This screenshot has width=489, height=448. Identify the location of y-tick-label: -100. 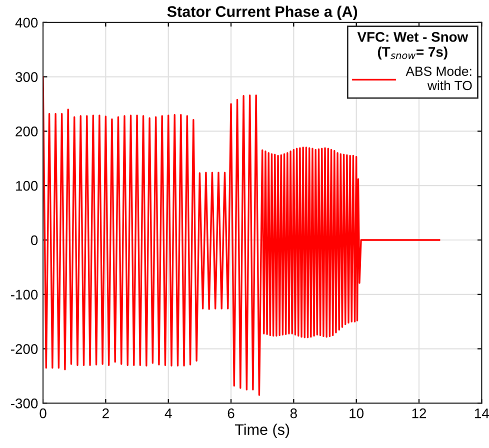
(24, 295).